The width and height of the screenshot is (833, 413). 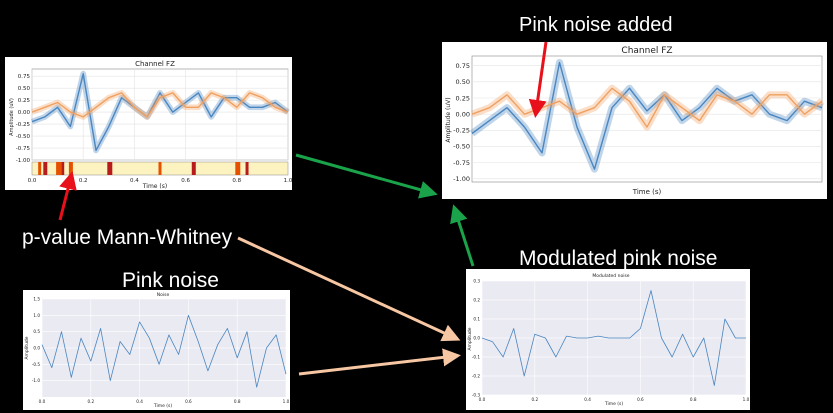 What do you see at coordinates (476, 299) in the screenshot?
I see `y-tick-label: 0.2` at bounding box center [476, 299].